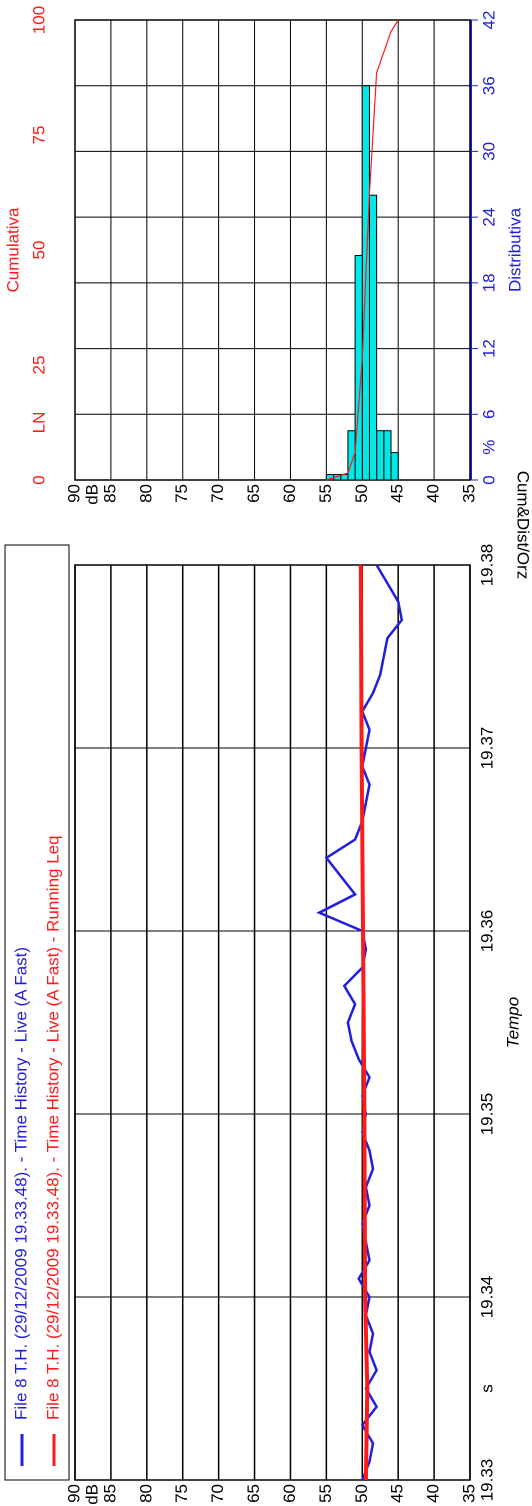 The image size is (532, 1506). I want to click on x-tick-label: 19.37, so click(486, 748).